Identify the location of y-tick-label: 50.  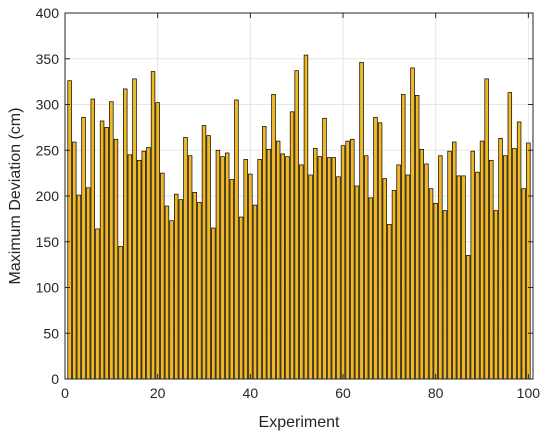
(51, 333).